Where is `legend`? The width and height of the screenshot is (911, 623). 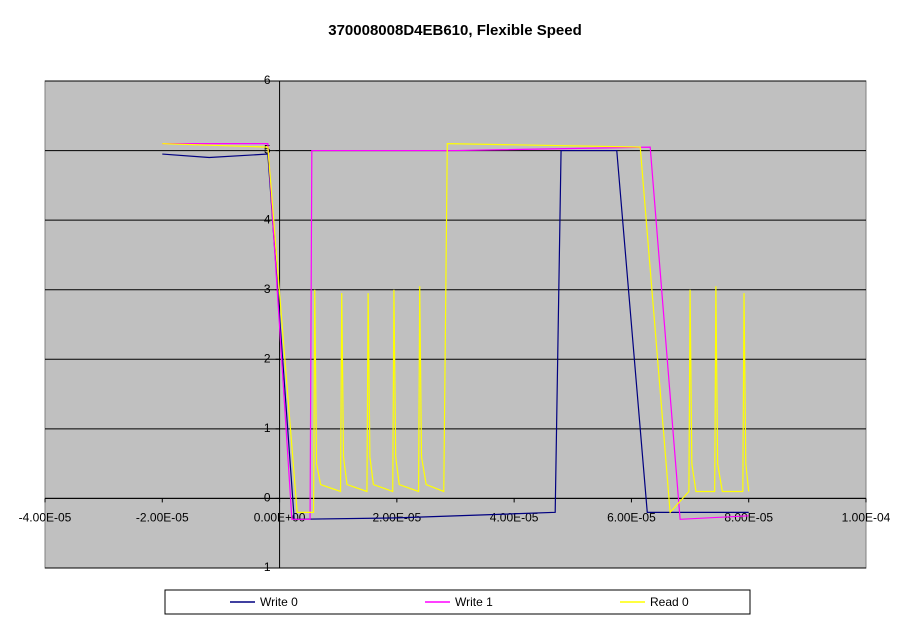
legend is located at coordinates (457, 602).